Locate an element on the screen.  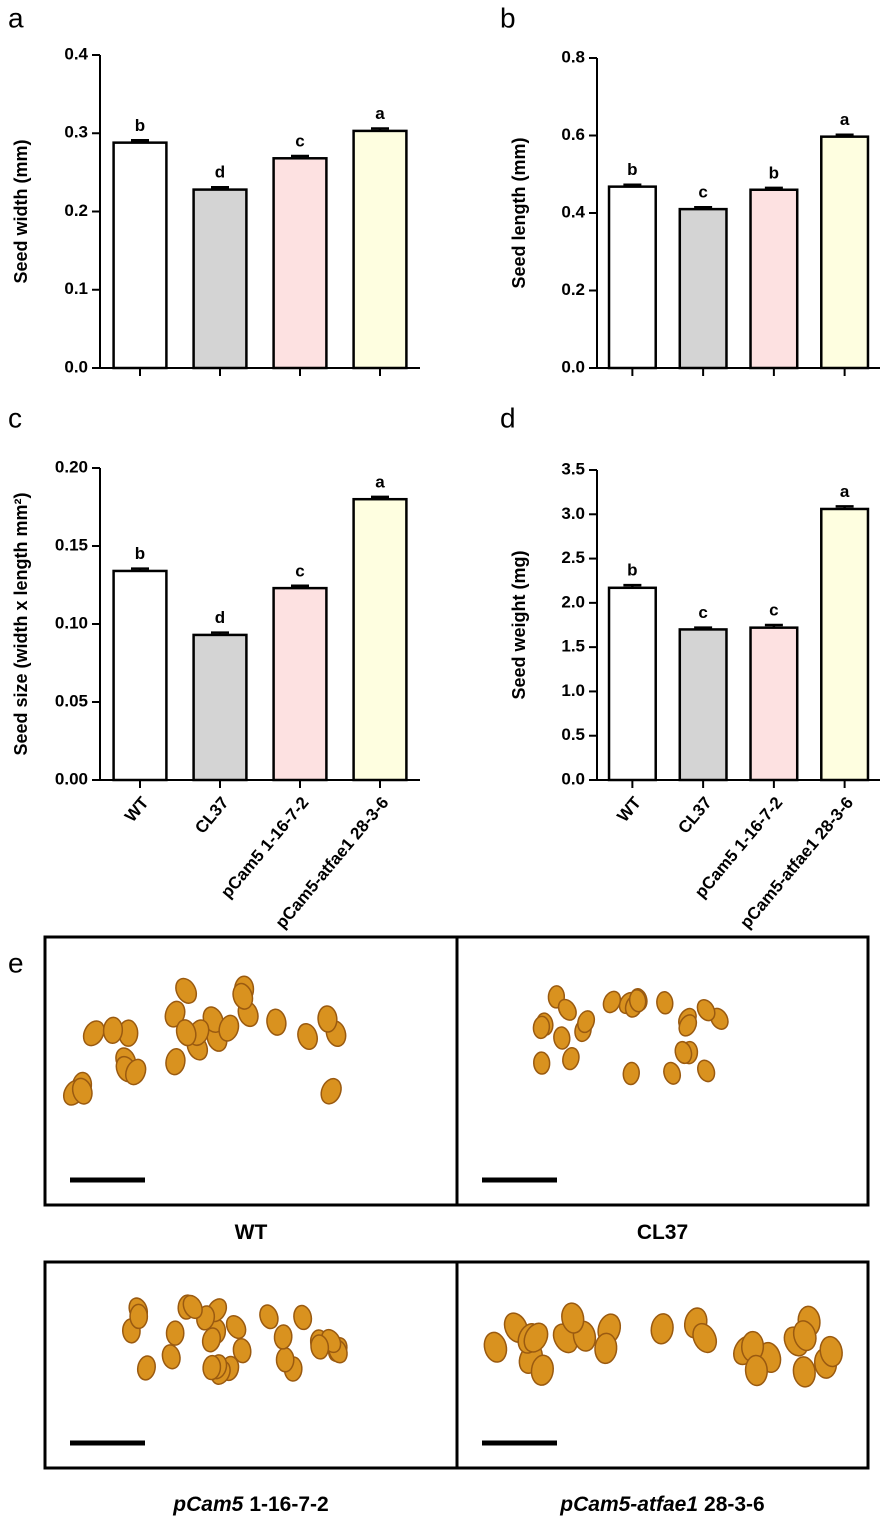
caption-text: WT is located at coordinates (251, 1232).